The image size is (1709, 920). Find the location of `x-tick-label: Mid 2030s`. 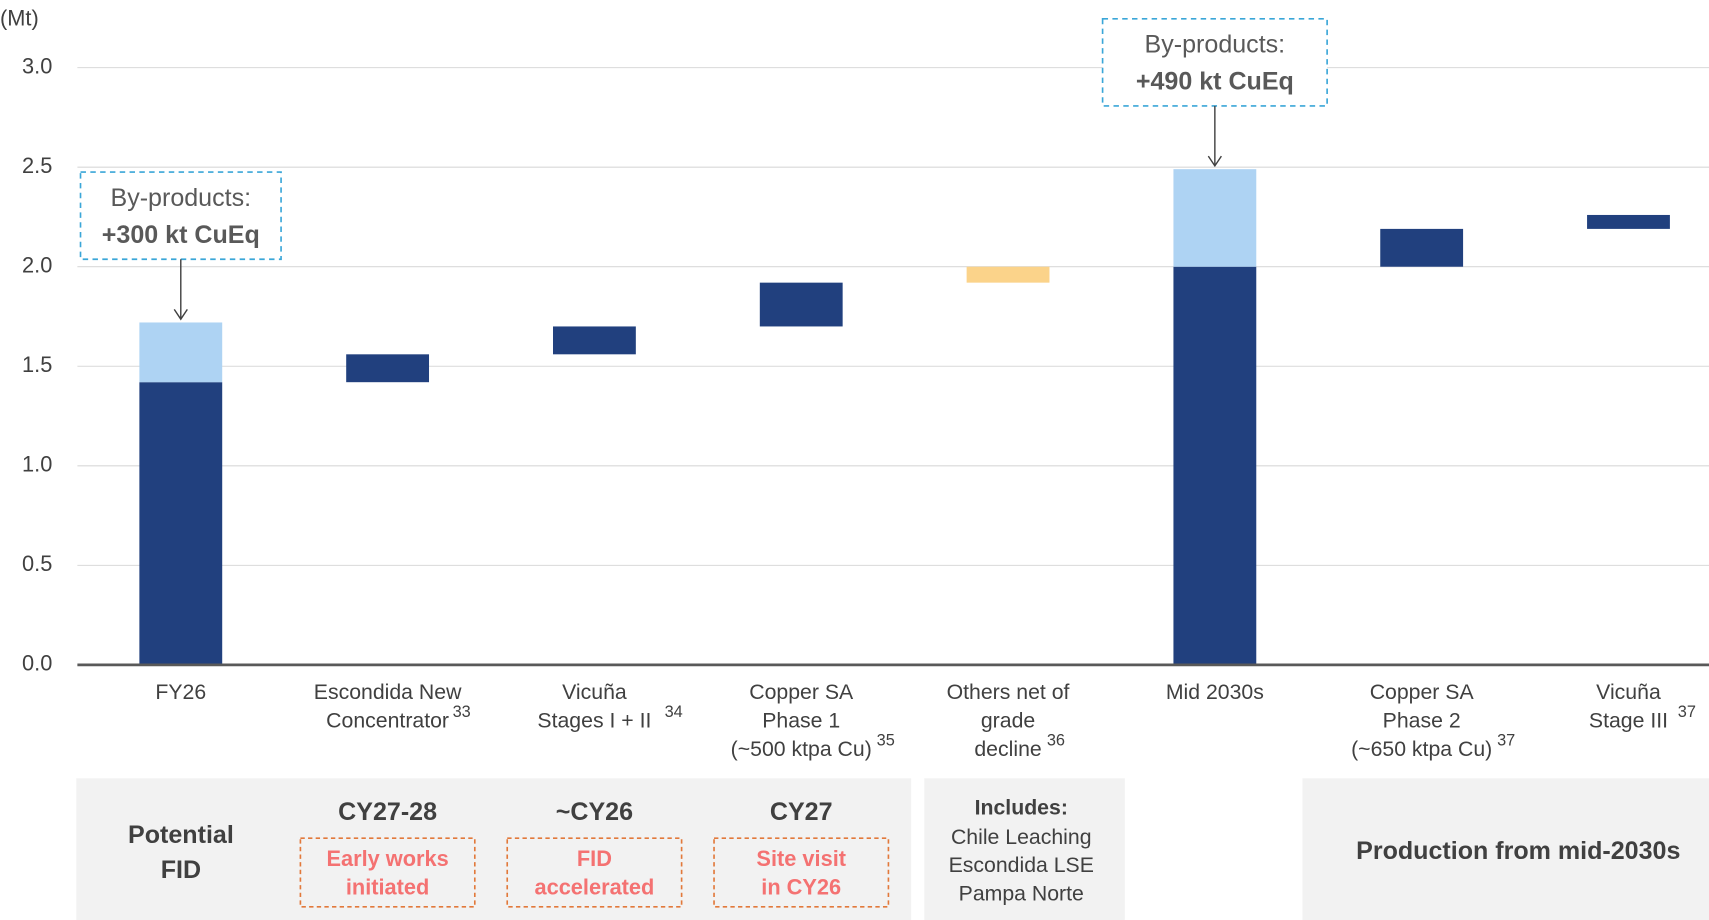

x-tick-label: Mid 2030s is located at coordinates (1215, 692).